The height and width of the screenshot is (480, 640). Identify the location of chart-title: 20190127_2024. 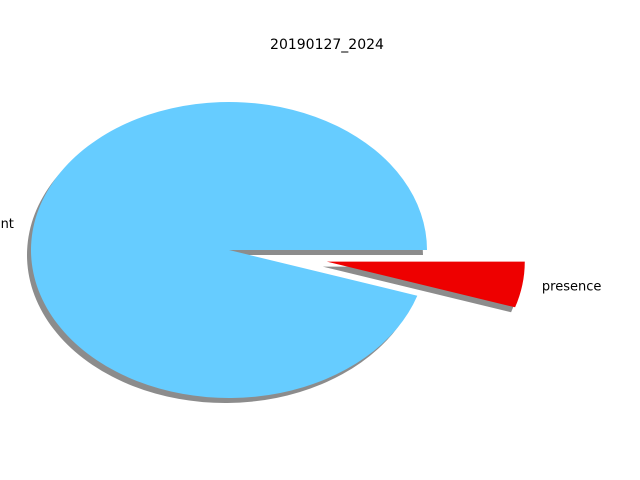
(327, 45).